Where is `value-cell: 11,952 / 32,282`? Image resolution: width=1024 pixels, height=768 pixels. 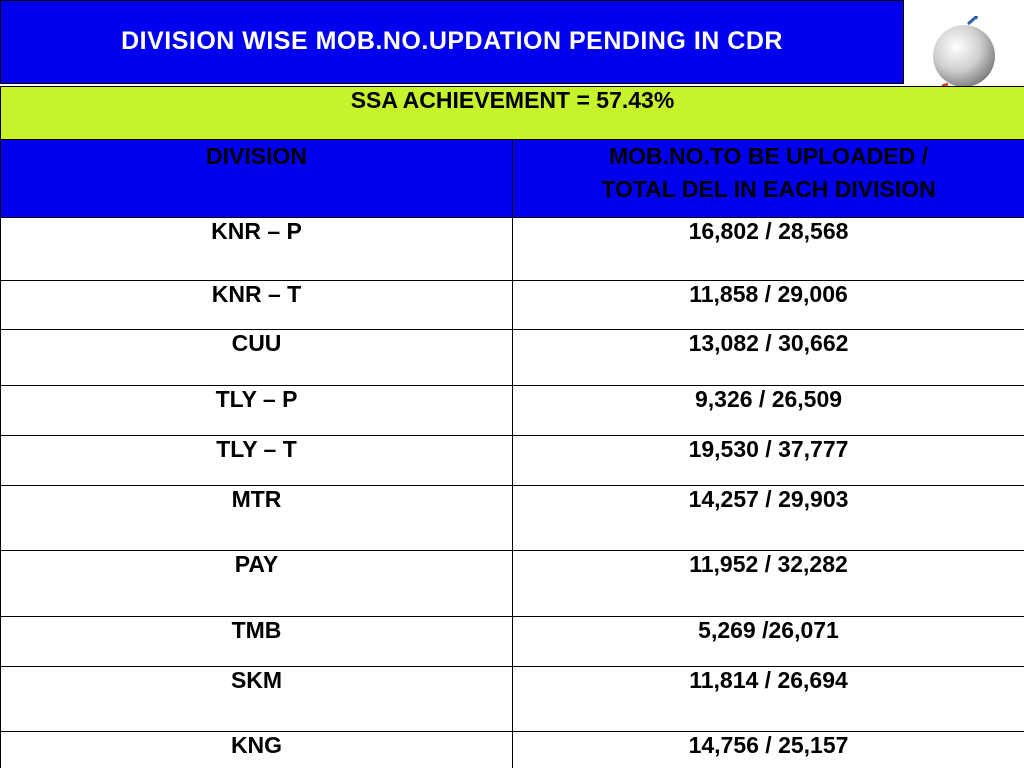 value-cell: 11,952 / 32,282 is located at coordinates (767, 583).